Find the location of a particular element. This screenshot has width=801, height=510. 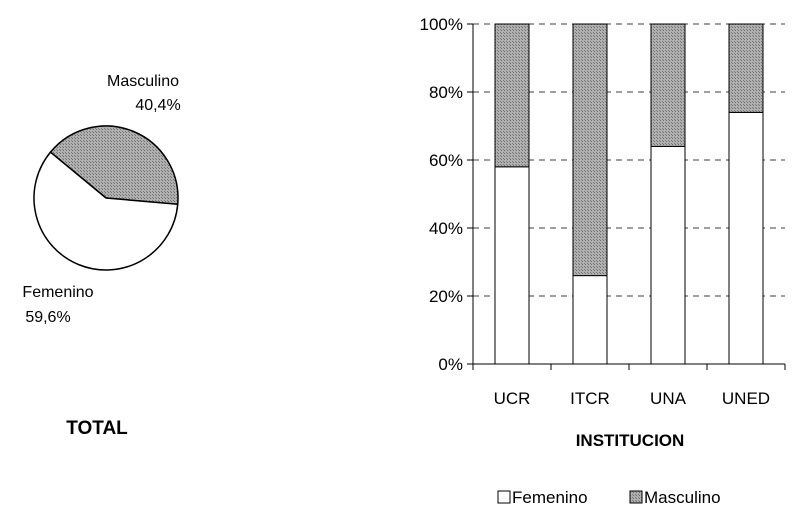

bar-masculino-itcr is located at coordinates (590, 150).